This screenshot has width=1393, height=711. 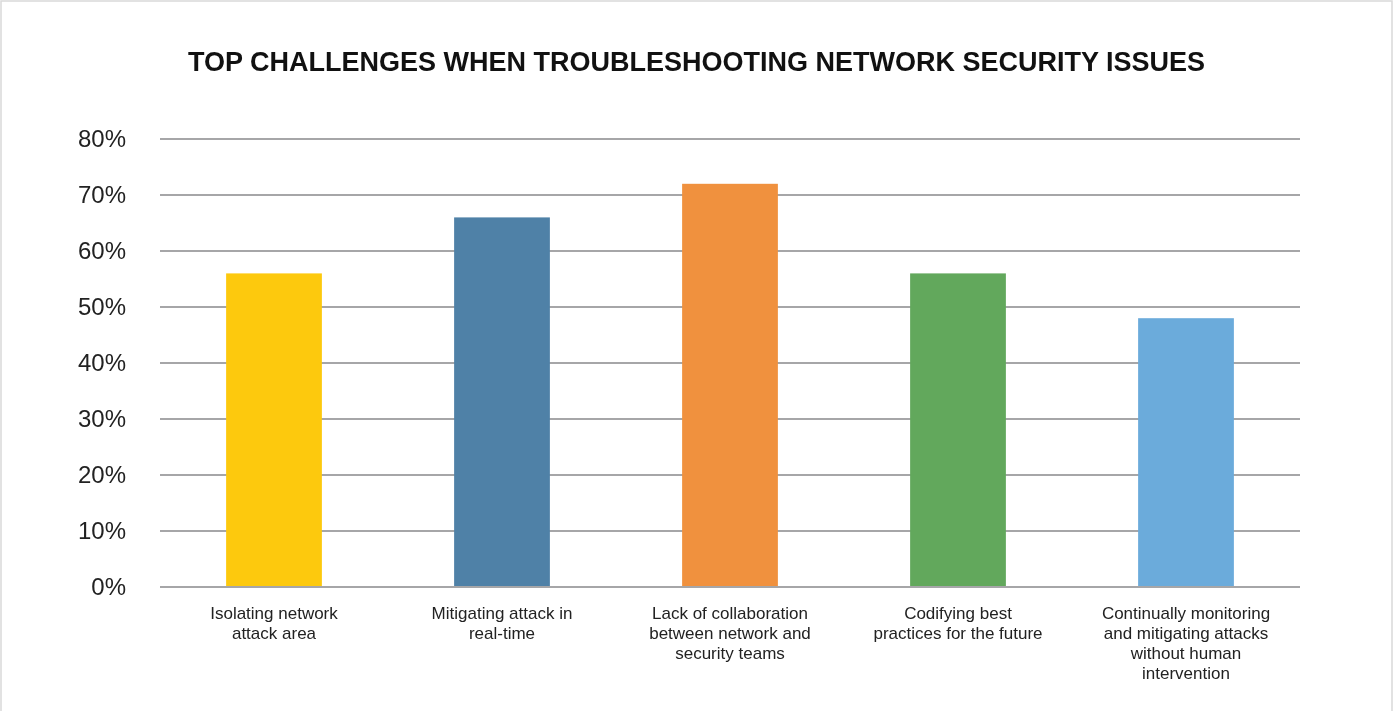 What do you see at coordinates (274, 623) in the screenshot?
I see `x-tick-label: Isolating network attack area` at bounding box center [274, 623].